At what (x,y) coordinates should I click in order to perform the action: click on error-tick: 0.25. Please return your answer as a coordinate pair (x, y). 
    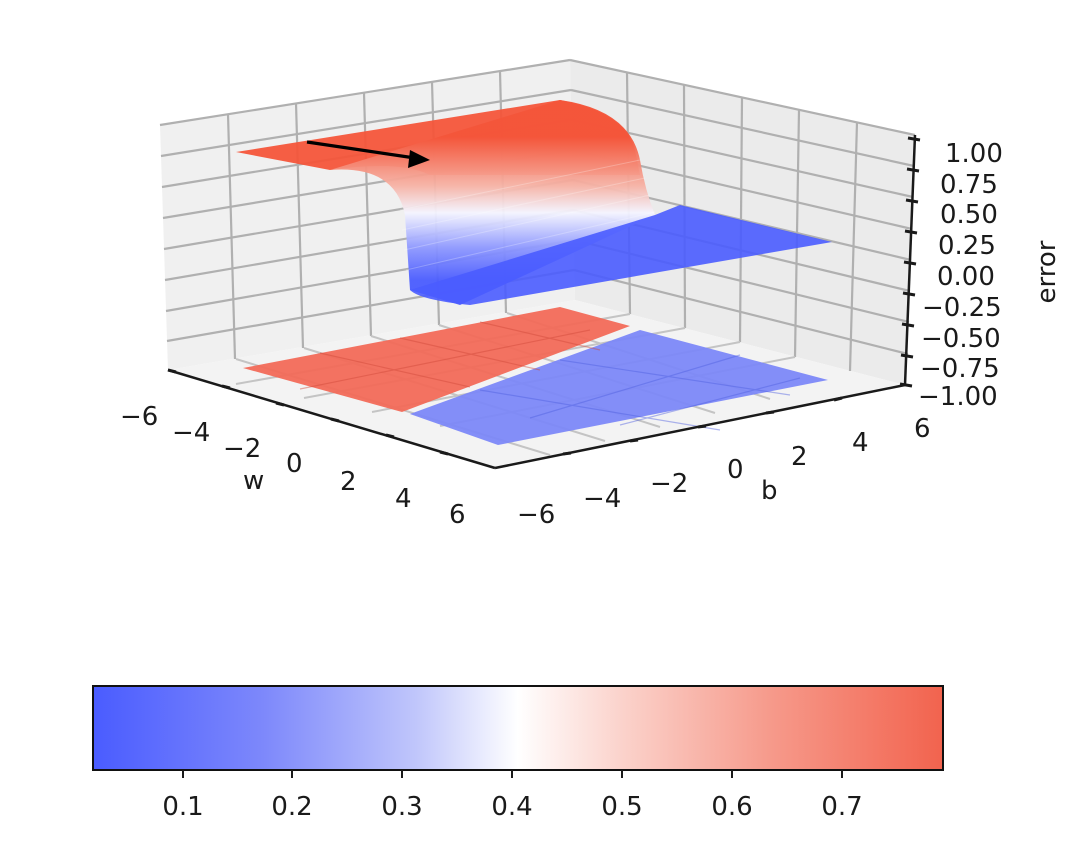
    Looking at the image, I should click on (967, 246).